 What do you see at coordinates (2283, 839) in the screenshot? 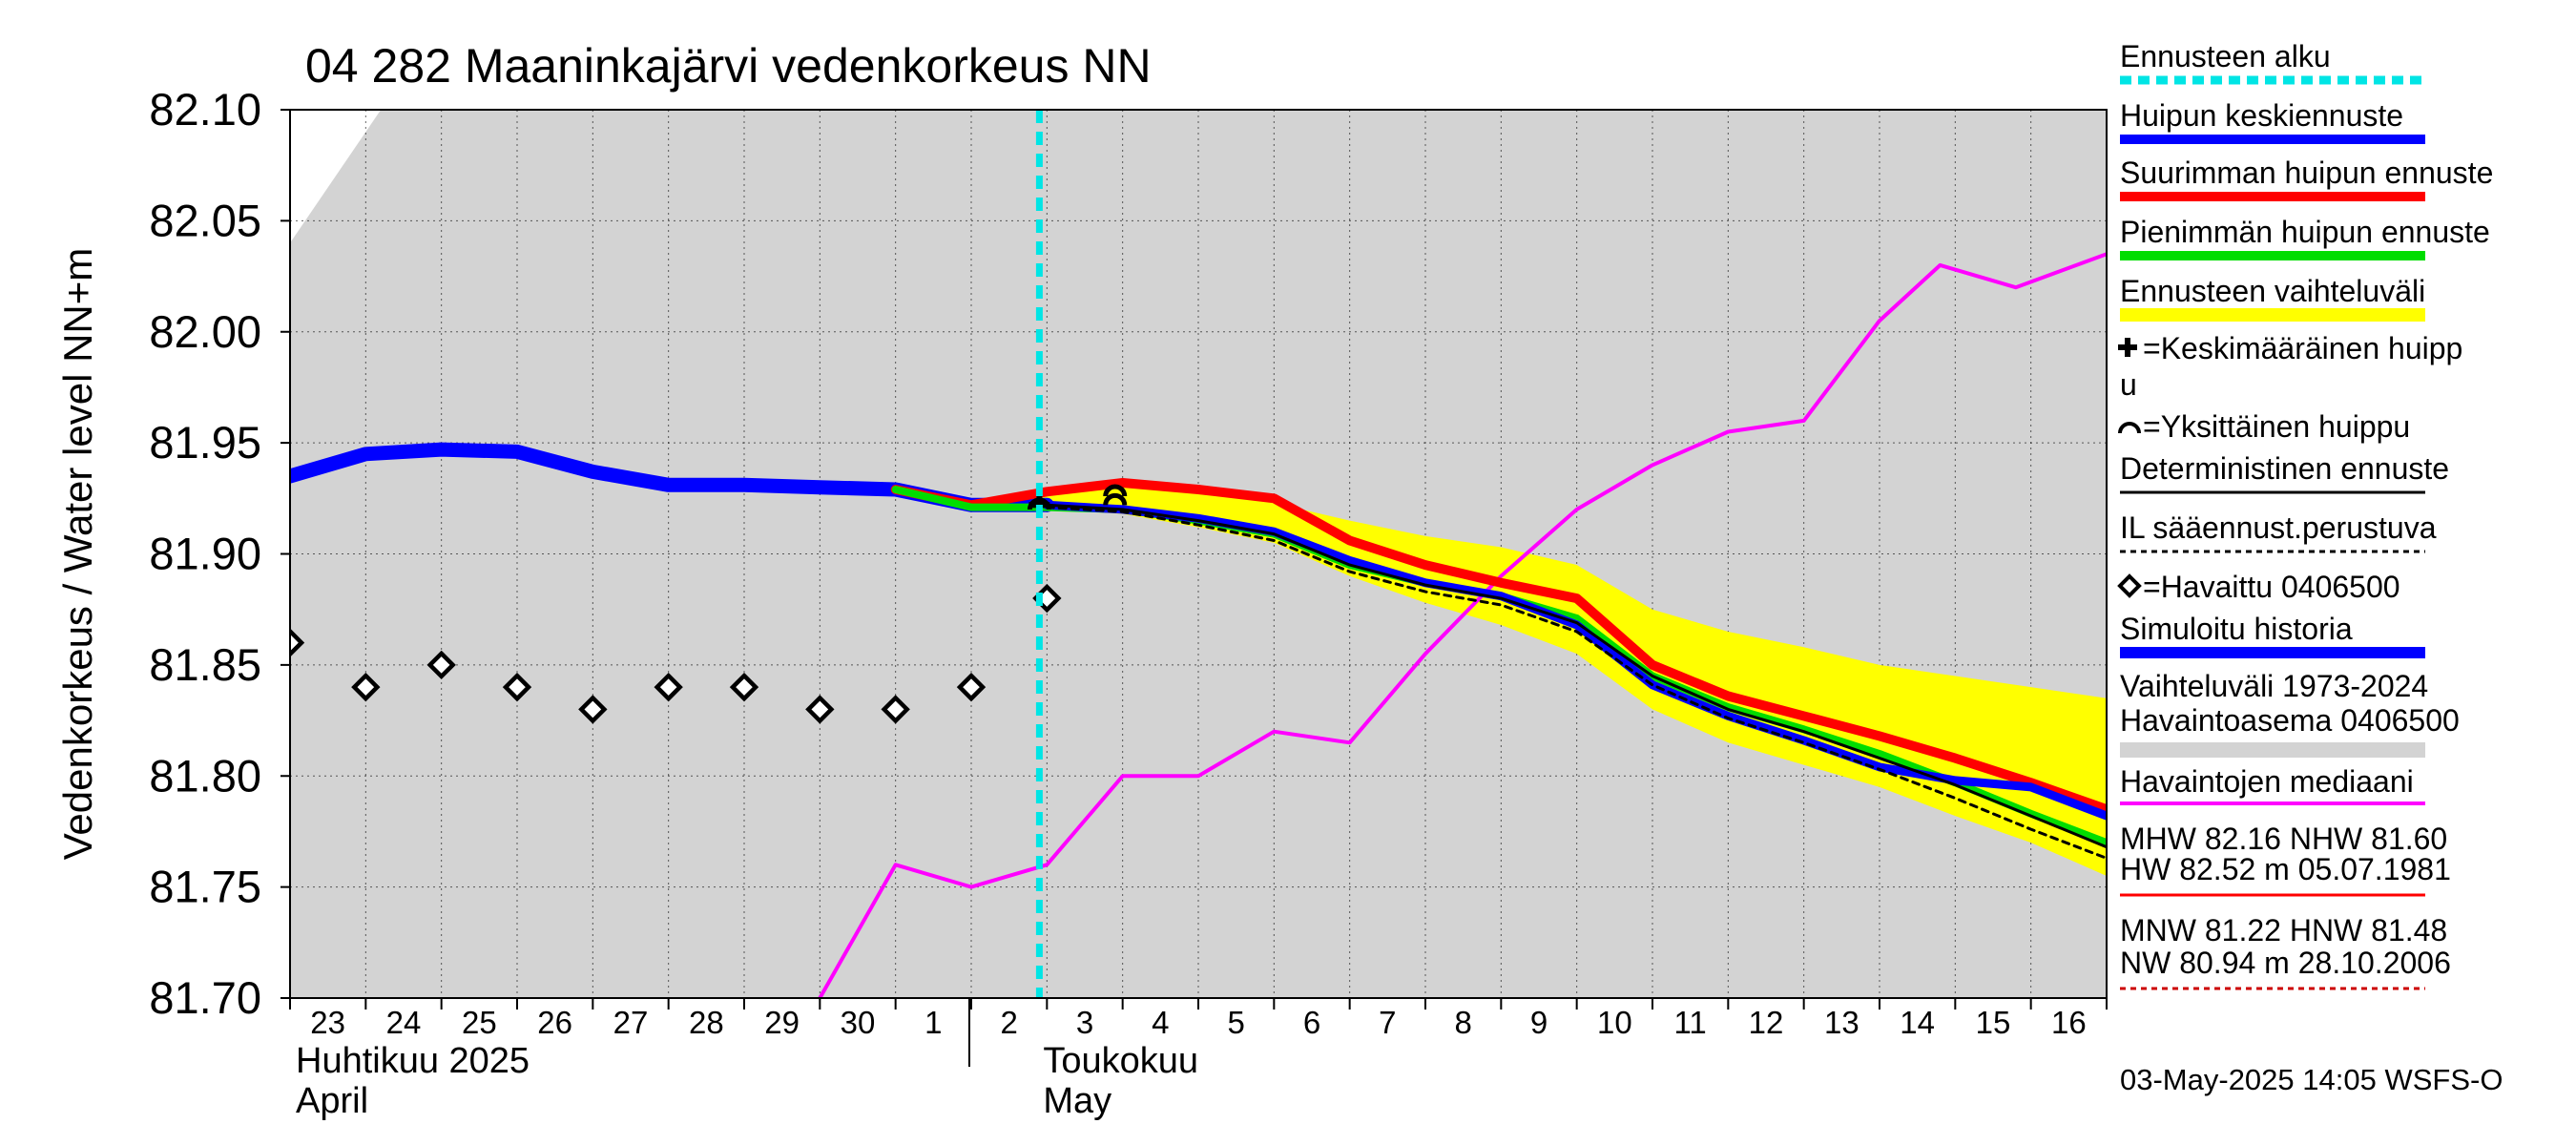
I see `legend-label: MHW 82.16 NHW 81.60` at bounding box center [2283, 839].